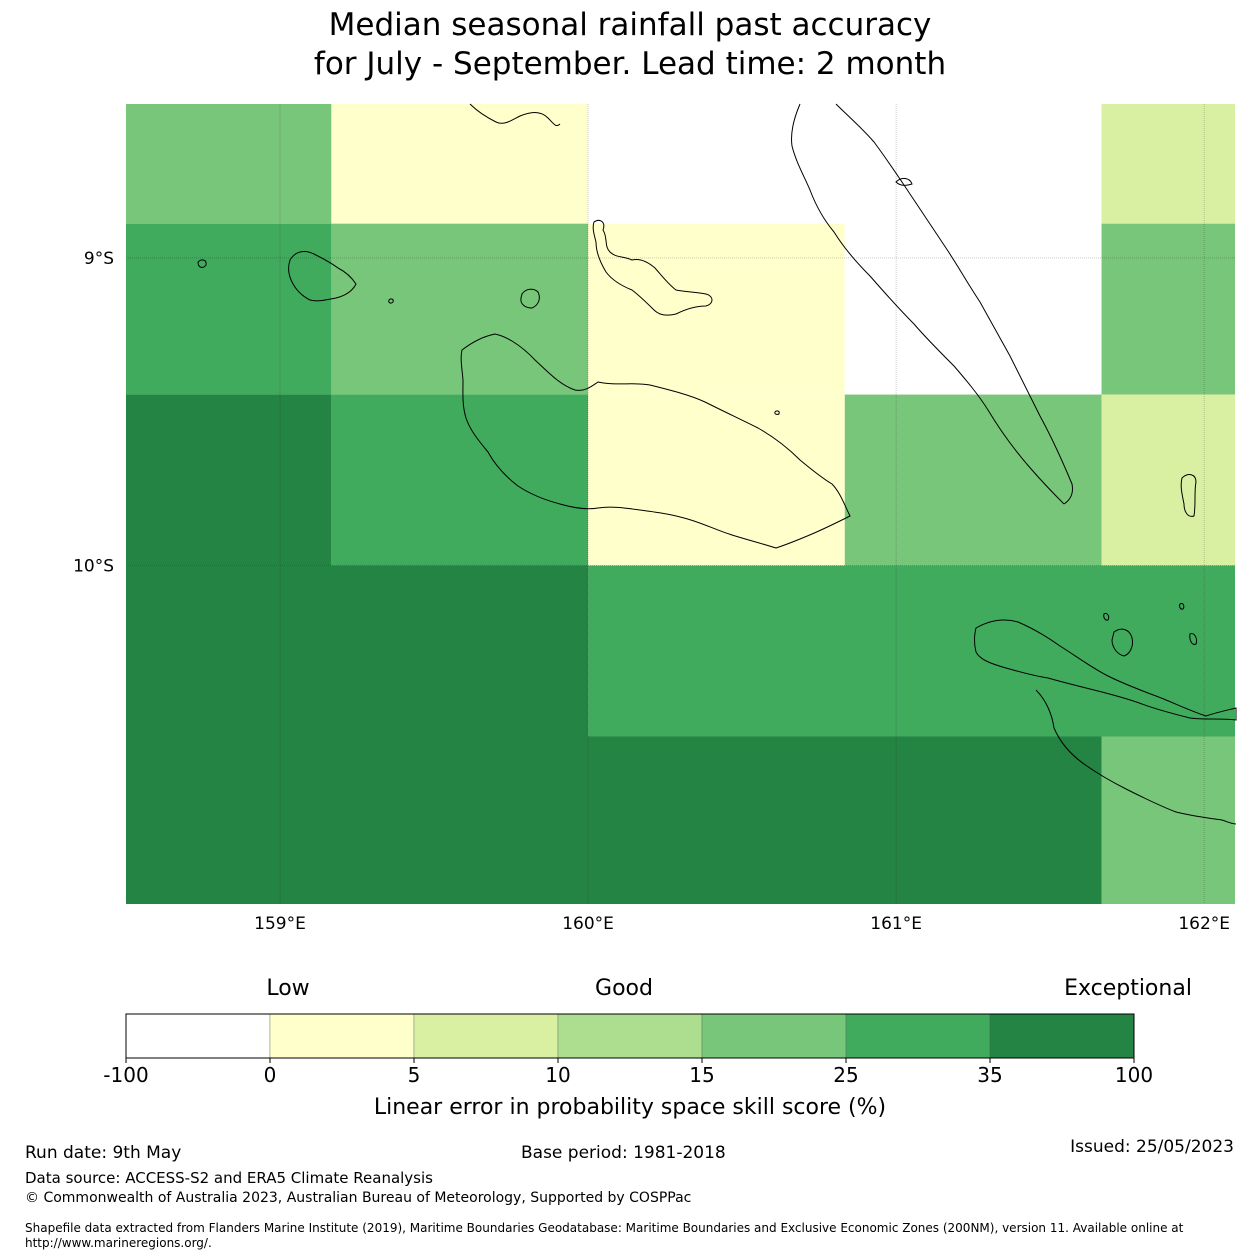 This screenshot has height=1260, width=1260. I want to click on colorbar-low-label: Low, so click(287, 988).